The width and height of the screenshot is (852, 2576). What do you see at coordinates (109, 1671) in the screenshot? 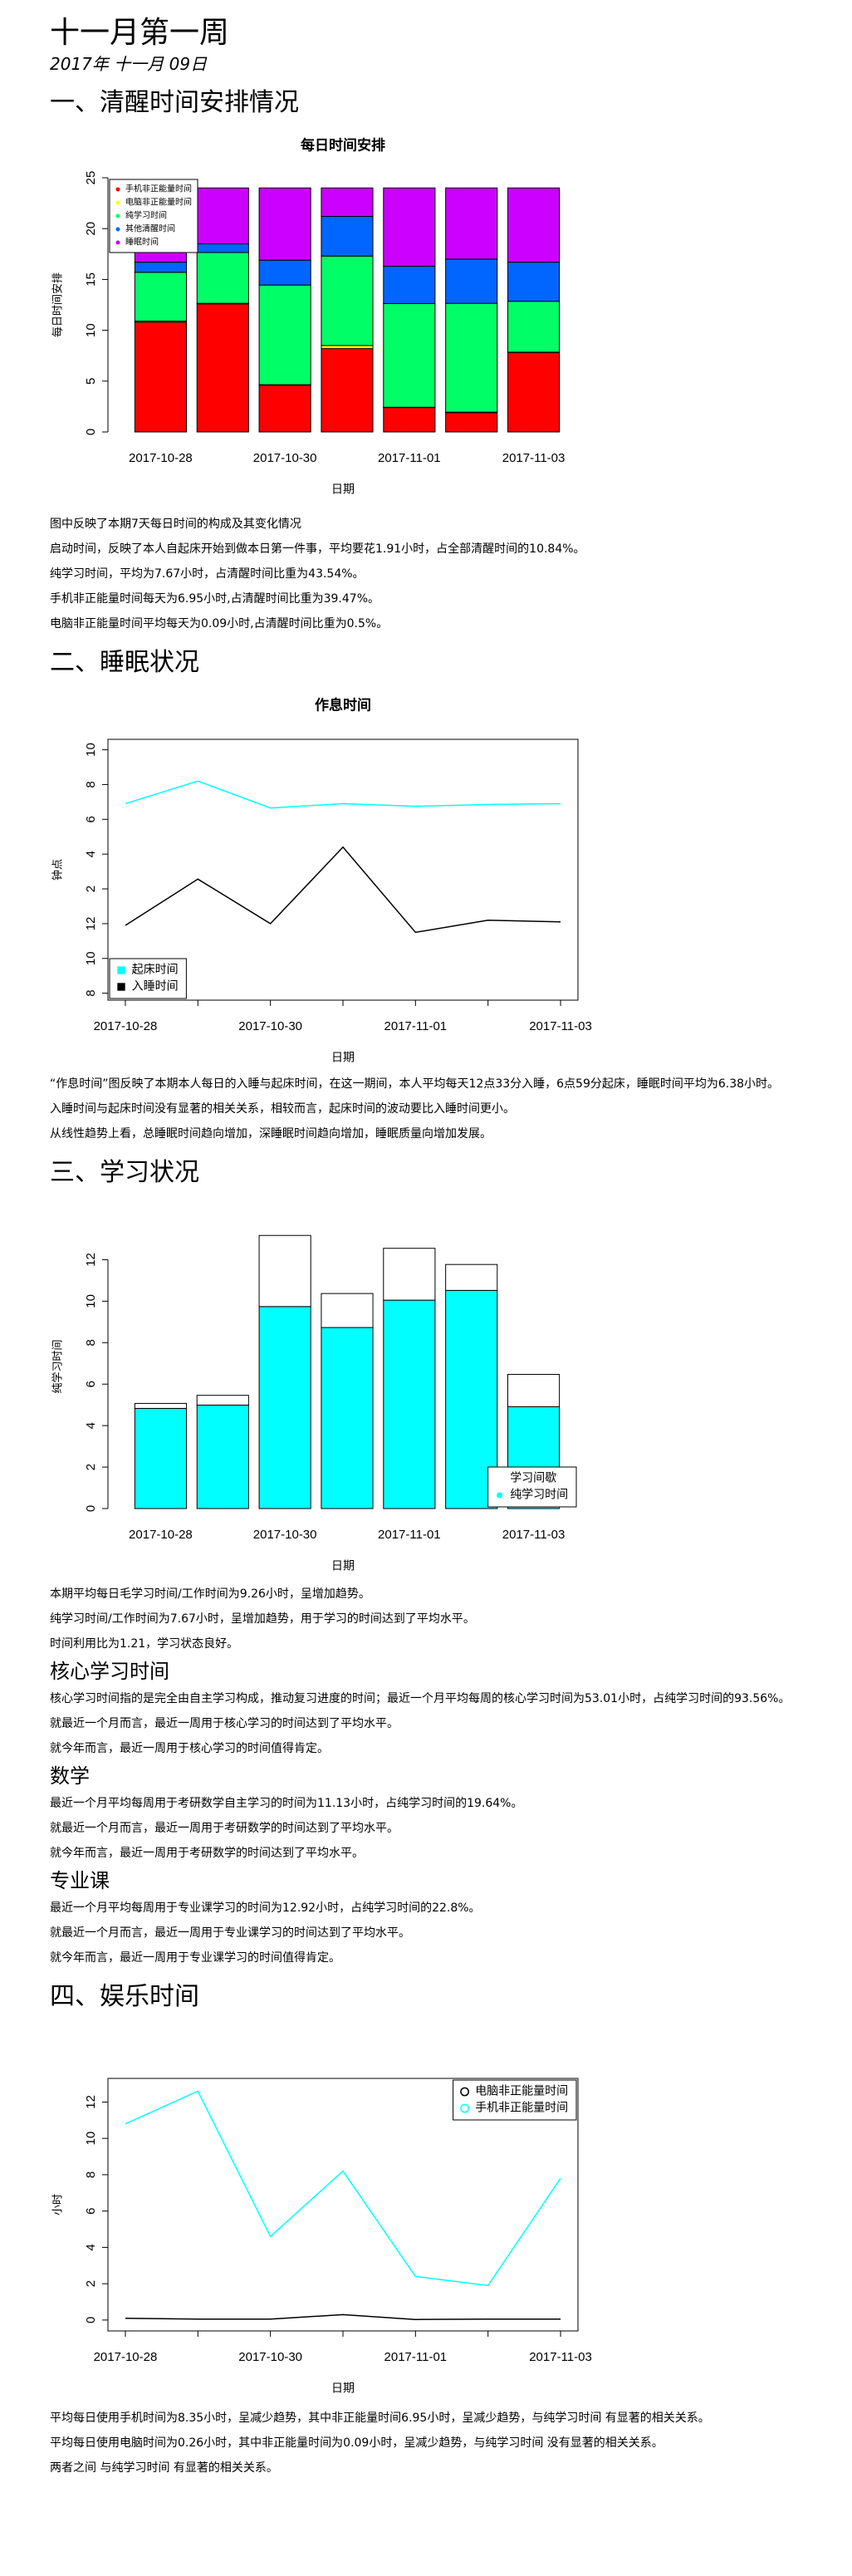
I see `subsection-heading: 核心学习时间` at bounding box center [109, 1671].